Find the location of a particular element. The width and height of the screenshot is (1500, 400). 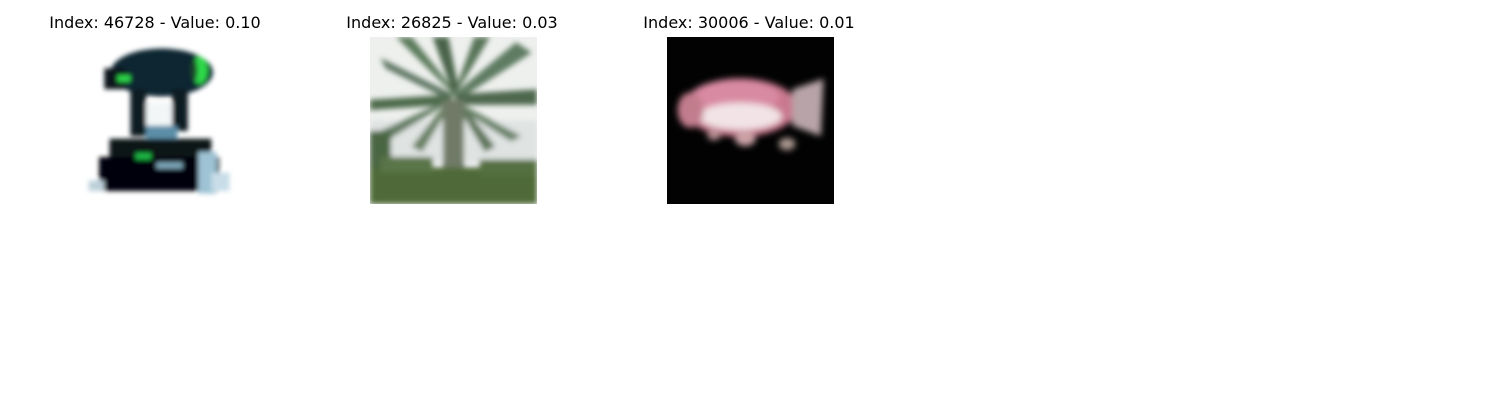

fish-image-graphic is located at coordinates (750, 120).